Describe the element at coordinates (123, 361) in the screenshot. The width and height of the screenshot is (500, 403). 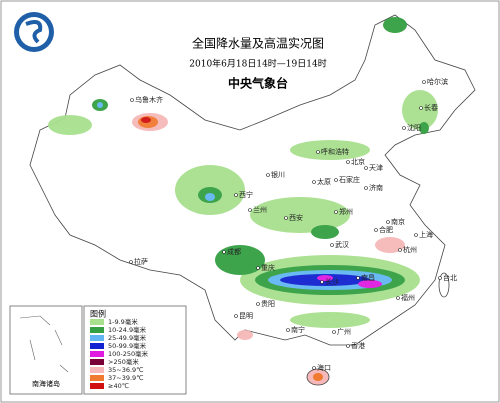
I see `legend-label: >250毫米` at that location.